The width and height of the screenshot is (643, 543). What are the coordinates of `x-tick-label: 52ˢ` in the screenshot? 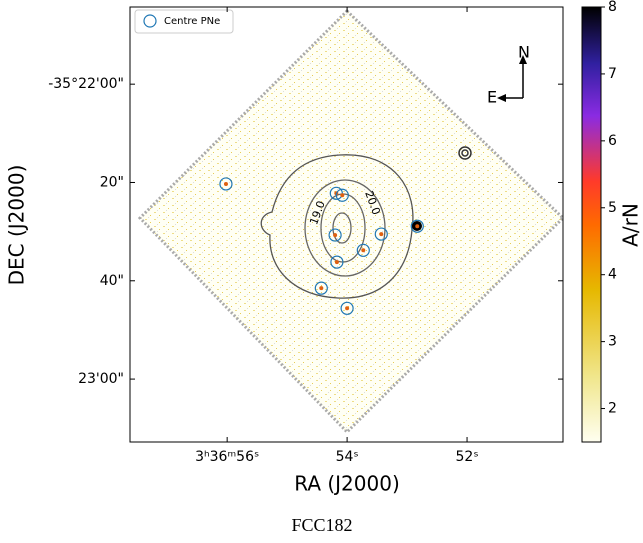 It's located at (467, 457).